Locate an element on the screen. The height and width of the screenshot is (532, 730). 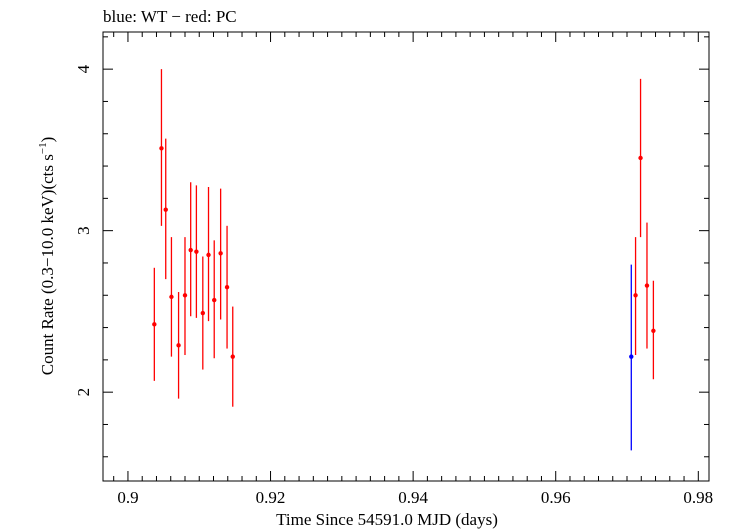
x-tick-label: 0.98 is located at coordinates (698, 497).